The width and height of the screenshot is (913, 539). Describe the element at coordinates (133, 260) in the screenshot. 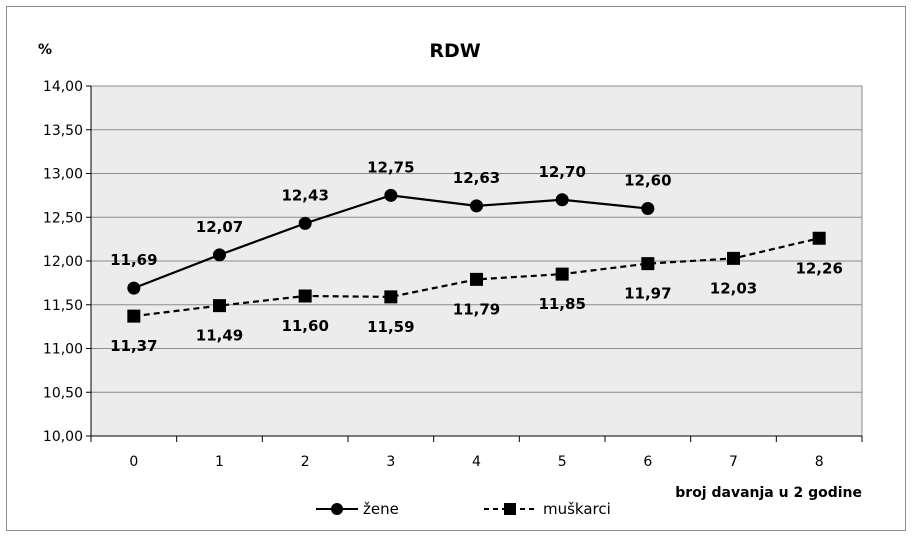

I see `data-label-zene: 11,69` at that location.